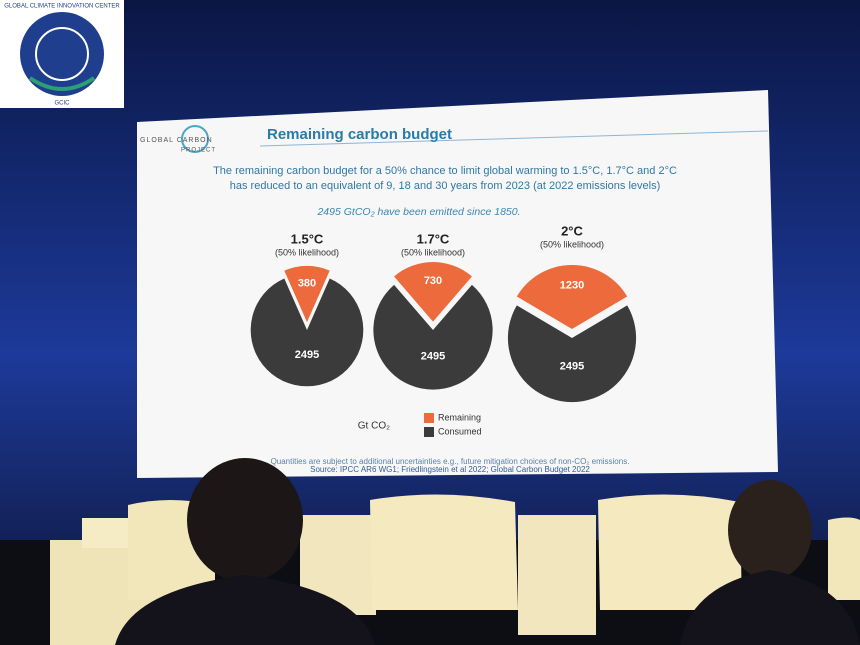 The image size is (860, 645). What do you see at coordinates (307, 238) in the screenshot?
I see `pie-title: 1.5°C` at bounding box center [307, 238].